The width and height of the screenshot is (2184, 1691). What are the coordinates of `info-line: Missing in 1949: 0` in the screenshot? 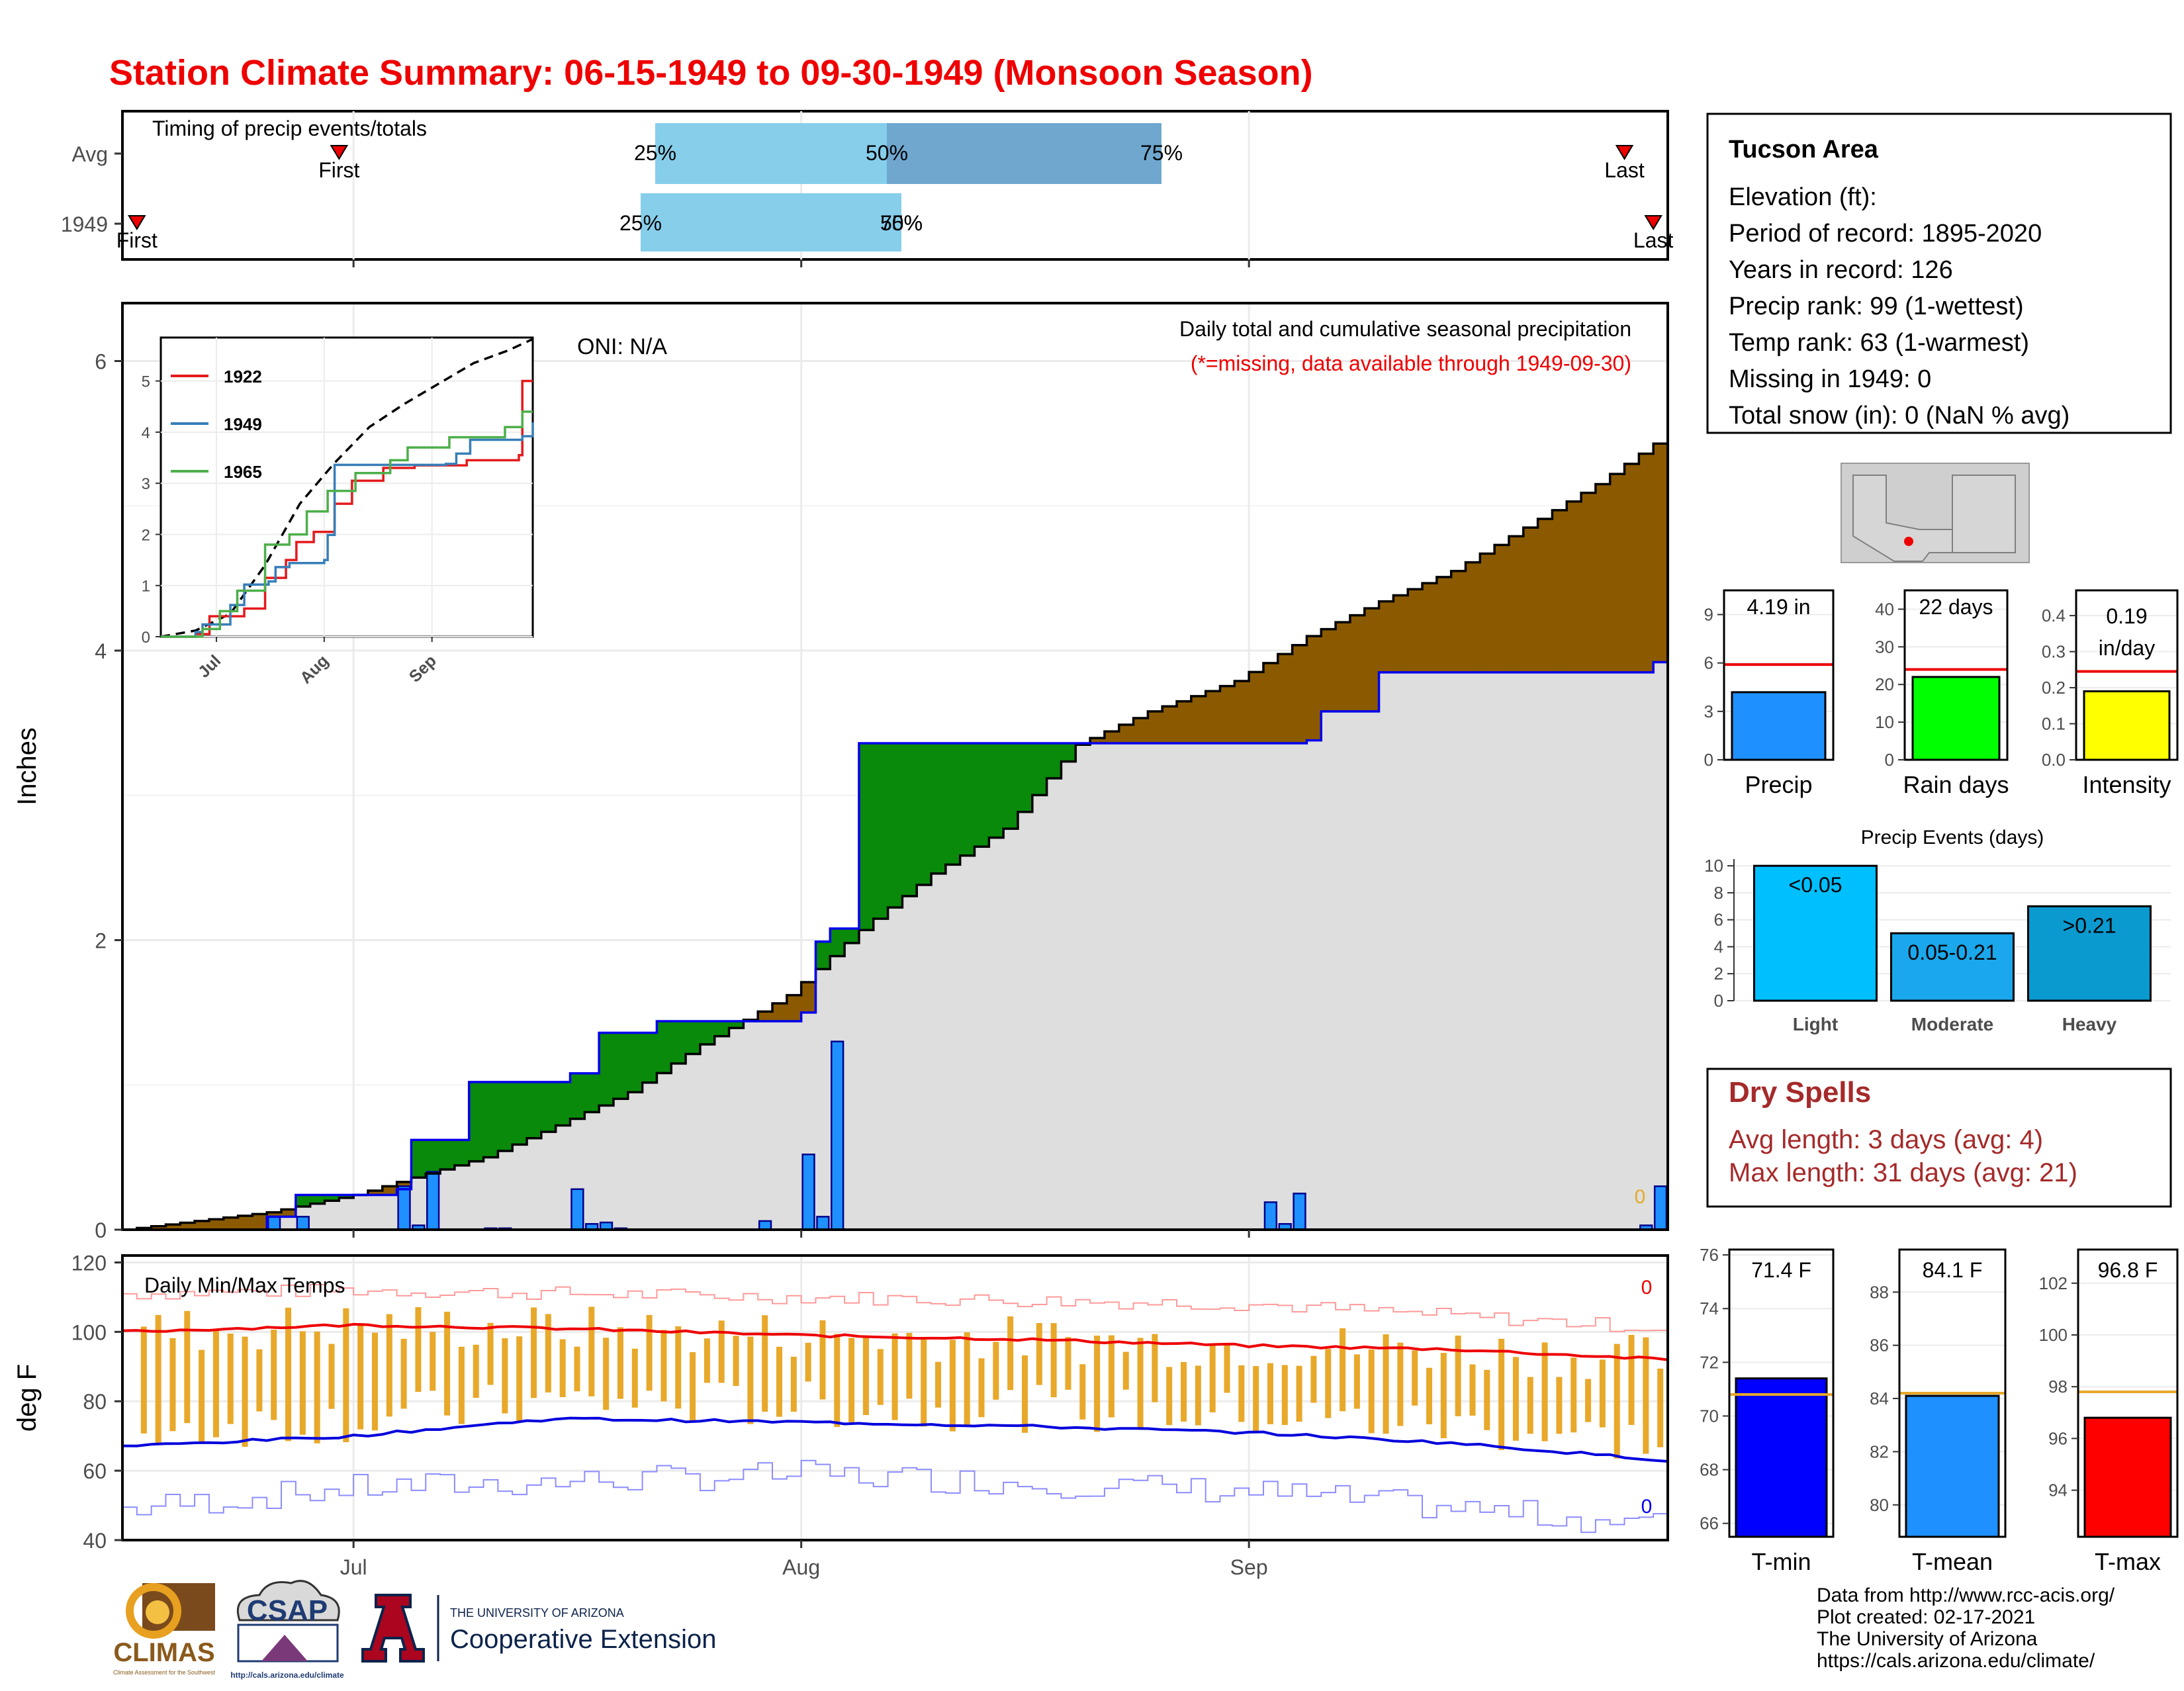 It's located at (1830, 379).